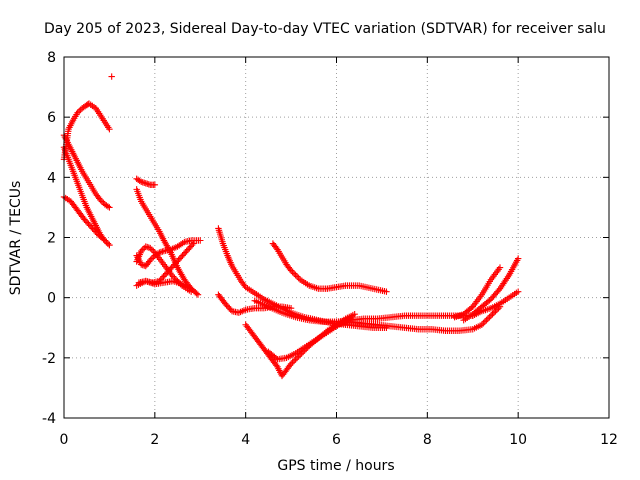 The image size is (640, 480). I want to click on x-tick-label: 8, so click(427, 440).